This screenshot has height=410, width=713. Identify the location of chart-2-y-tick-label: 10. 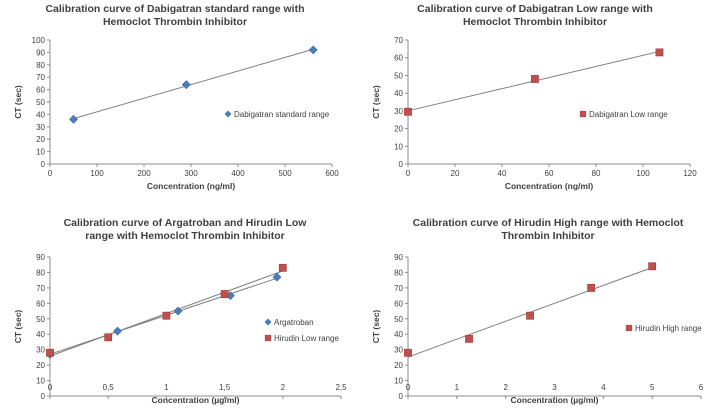
(398, 146).